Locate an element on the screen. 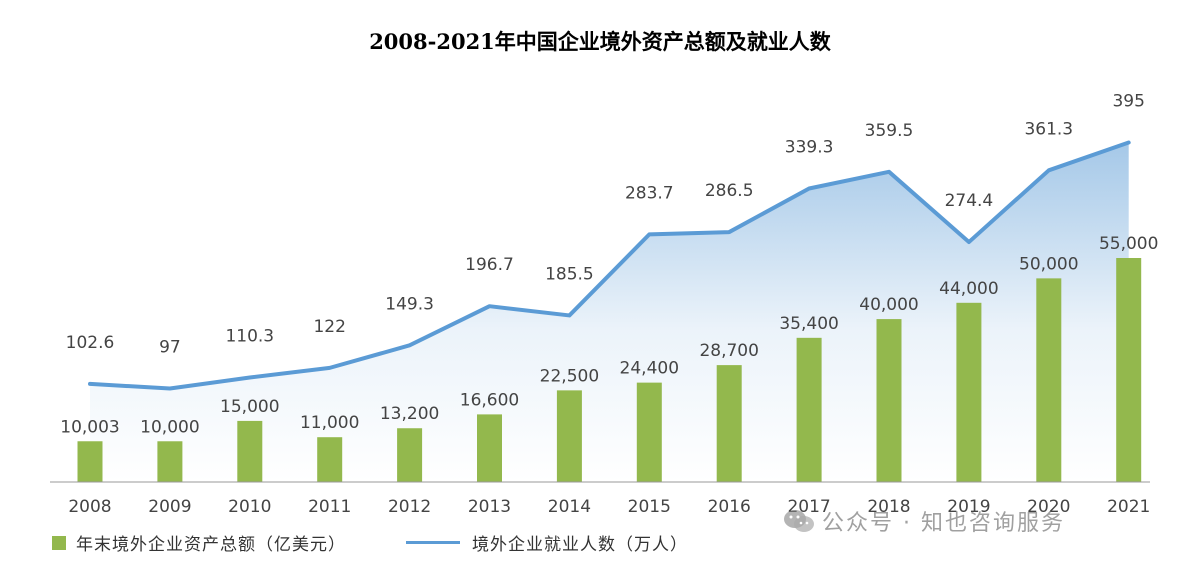 This screenshot has height=582, width=1200. bar-label-2014: 22,500 is located at coordinates (569, 376).